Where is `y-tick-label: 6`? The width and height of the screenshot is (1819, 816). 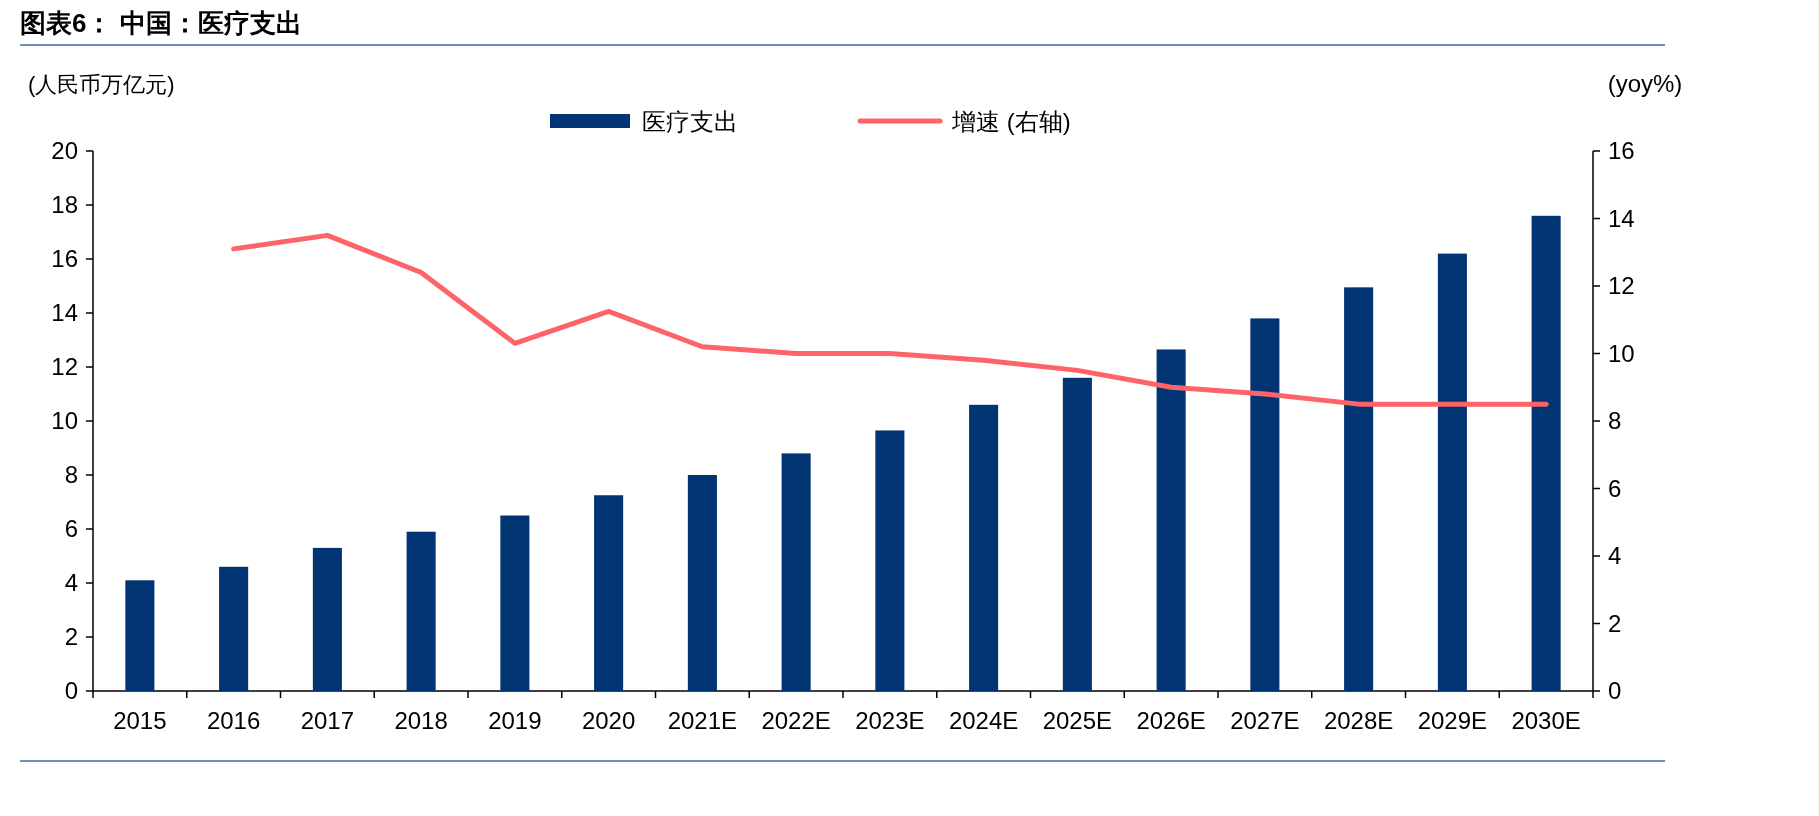
y-tick-label: 6 is located at coordinates (71, 528).